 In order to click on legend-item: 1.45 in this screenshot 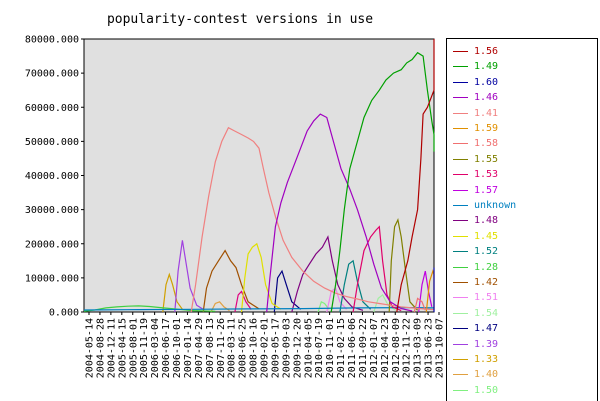, I will do `click(475, 236)`.